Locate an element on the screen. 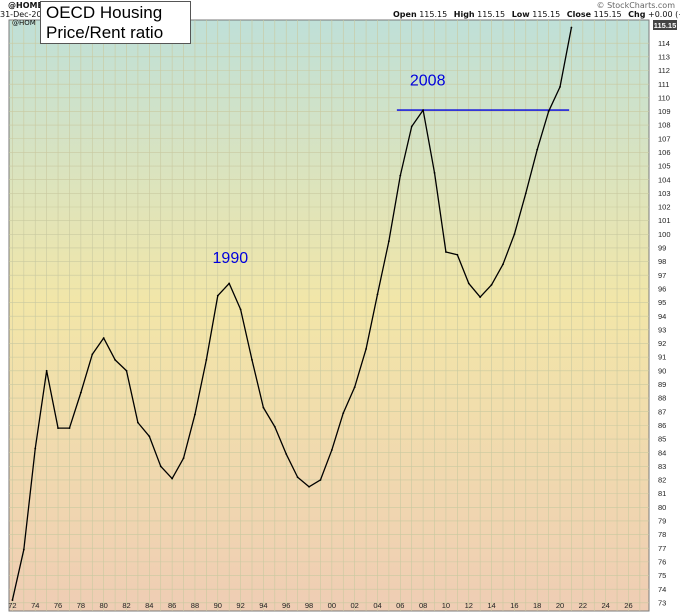 This screenshot has height=612, width=680. low-label: Low is located at coordinates (520, 14).